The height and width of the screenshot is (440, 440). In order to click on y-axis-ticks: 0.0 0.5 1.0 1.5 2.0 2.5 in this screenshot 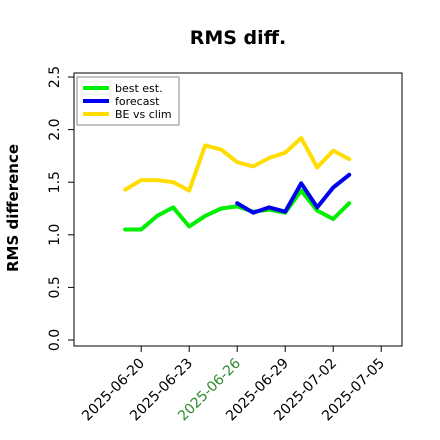, I will do `click(60, 208)`.